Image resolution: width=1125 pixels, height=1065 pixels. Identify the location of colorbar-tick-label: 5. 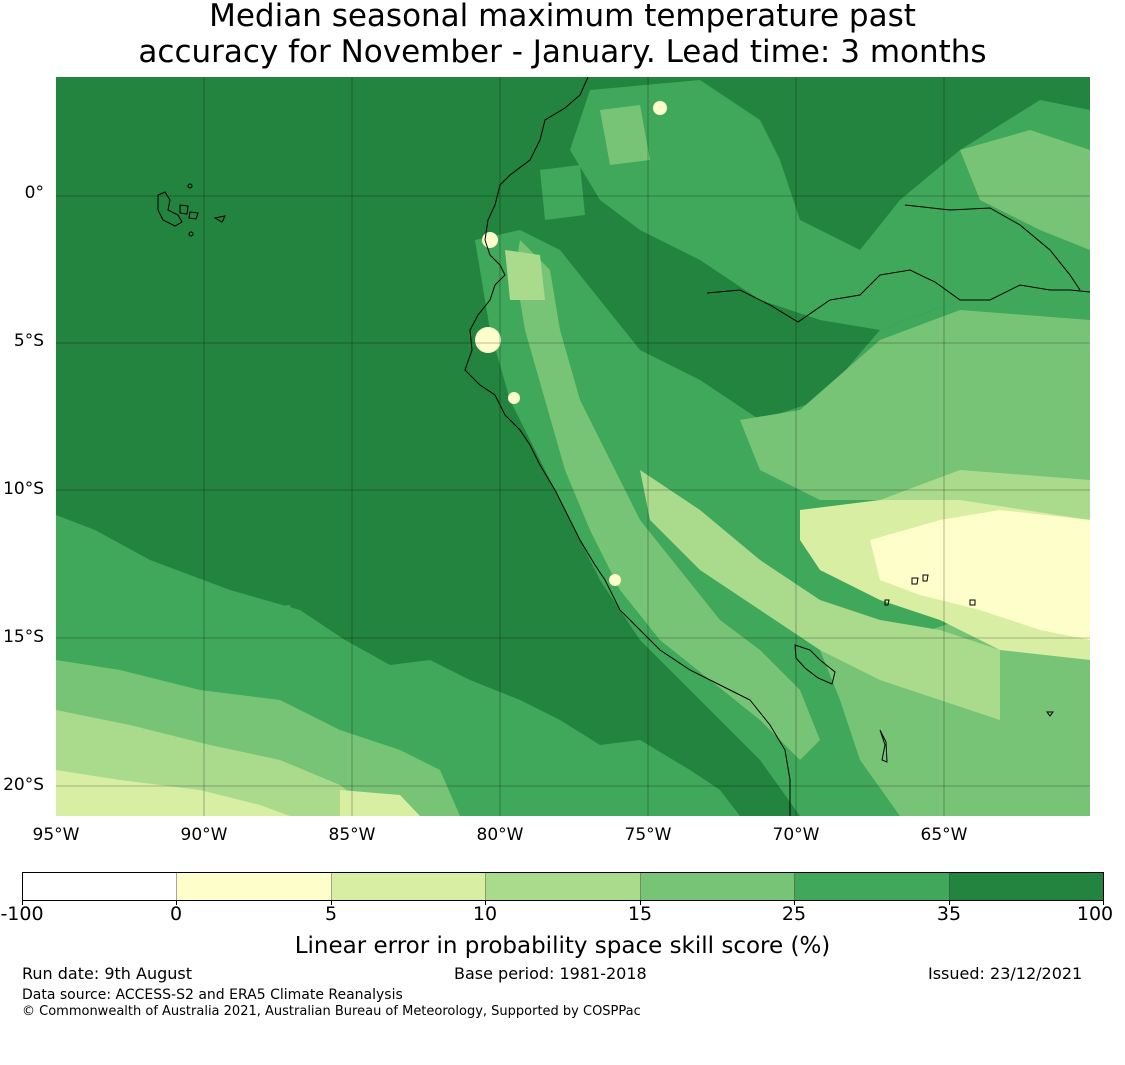
(331, 914).